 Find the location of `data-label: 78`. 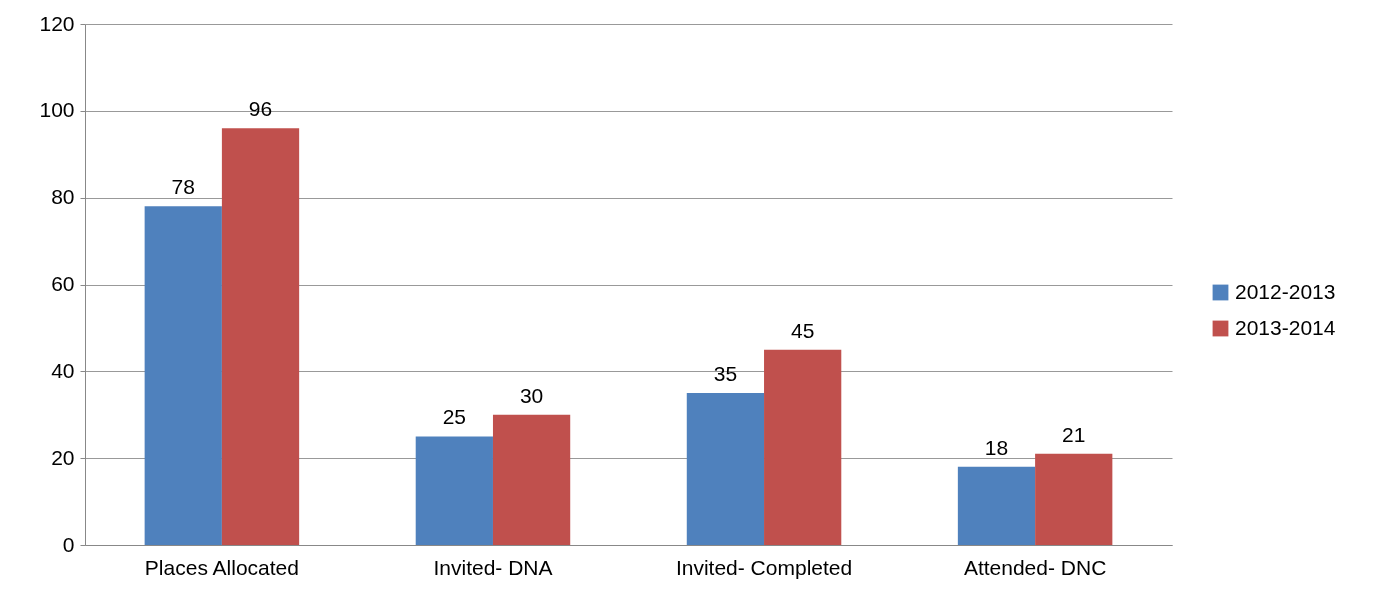

data-label: 78 is located at coordinates (183, 187).